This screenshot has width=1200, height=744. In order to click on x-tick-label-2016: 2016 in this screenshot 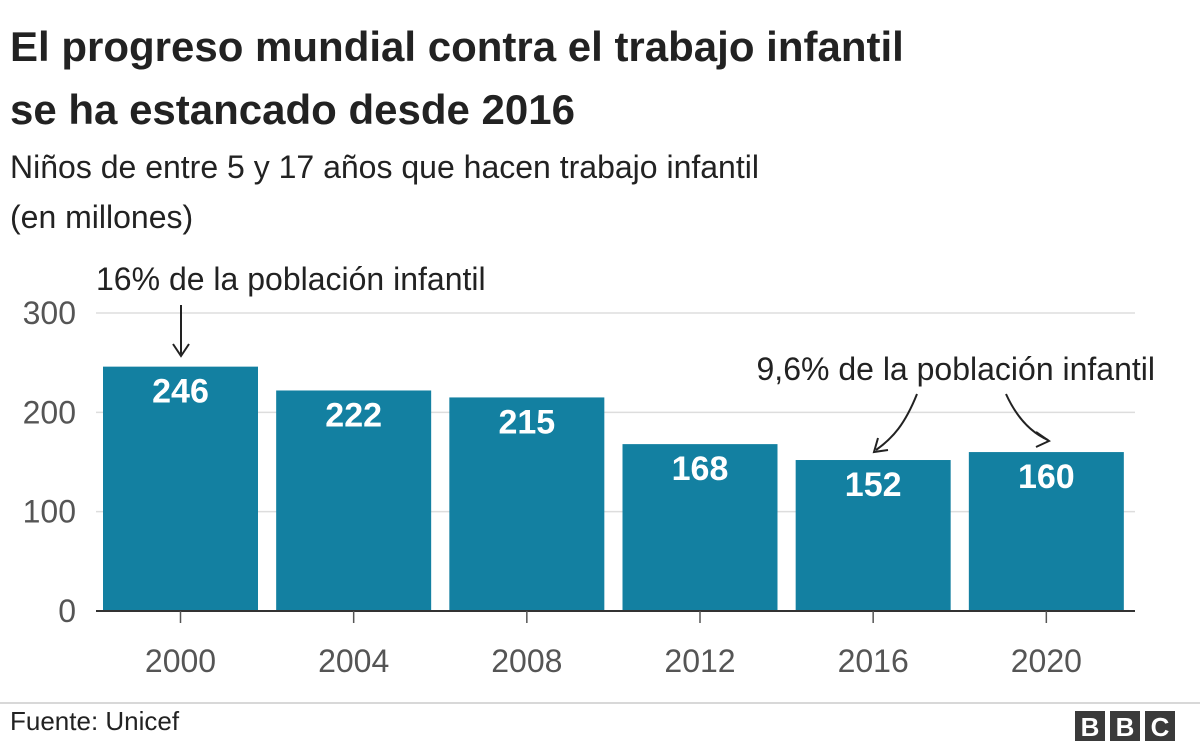, I will do `click(873, 661)`.